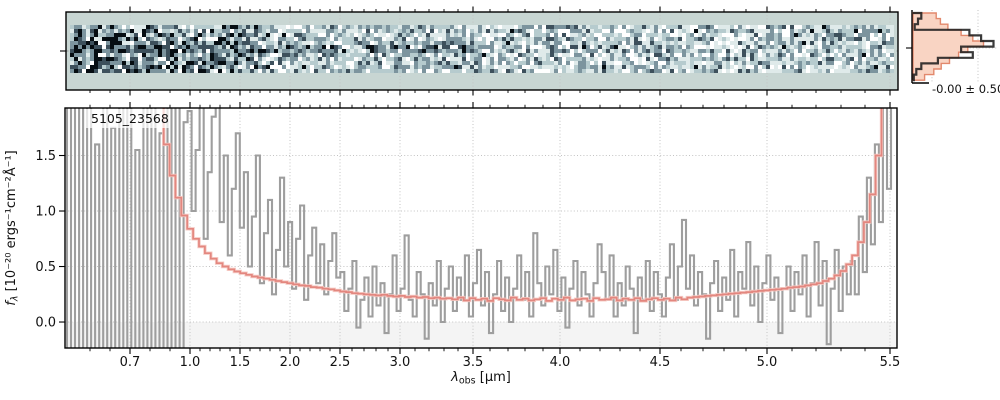 This screenshot has height=400, width=1000. What do you see at coordinates (400, 362) in the screenshot?
I see `x-tick-label: 3.0` at bounding box center [400, 362].